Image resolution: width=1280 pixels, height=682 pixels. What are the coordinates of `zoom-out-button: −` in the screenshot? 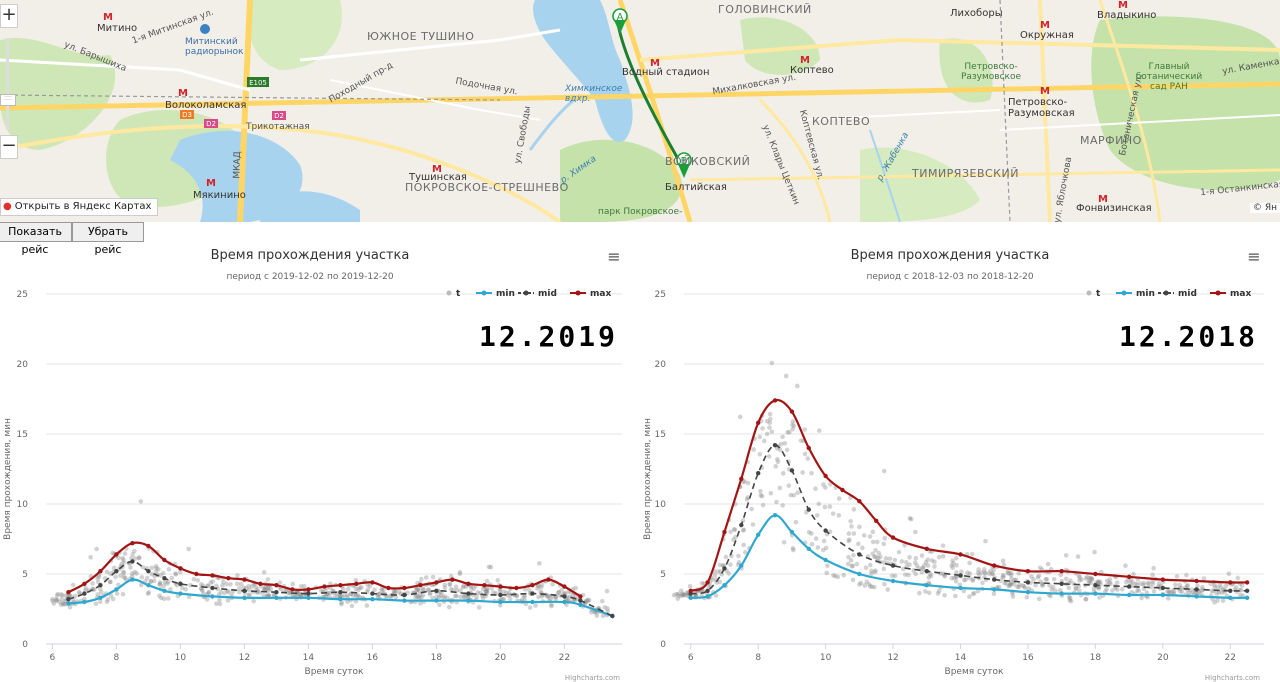 It's located at (9, 147).